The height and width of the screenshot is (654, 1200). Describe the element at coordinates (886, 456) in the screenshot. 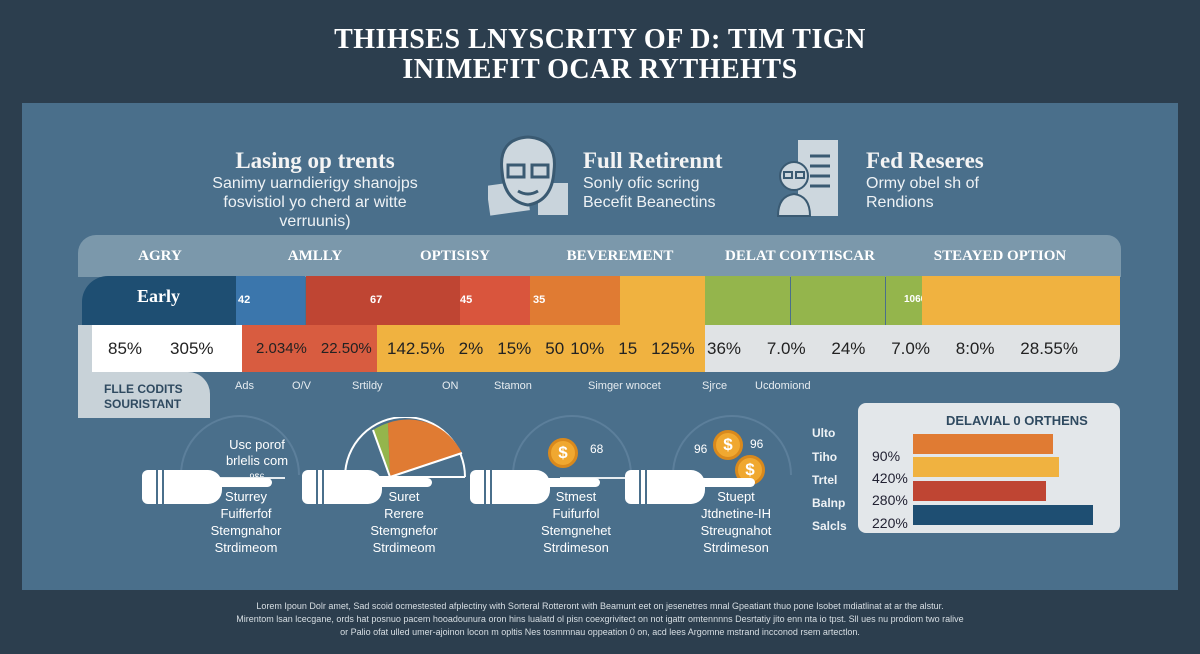

I see `pct-label: 90%` at that location.